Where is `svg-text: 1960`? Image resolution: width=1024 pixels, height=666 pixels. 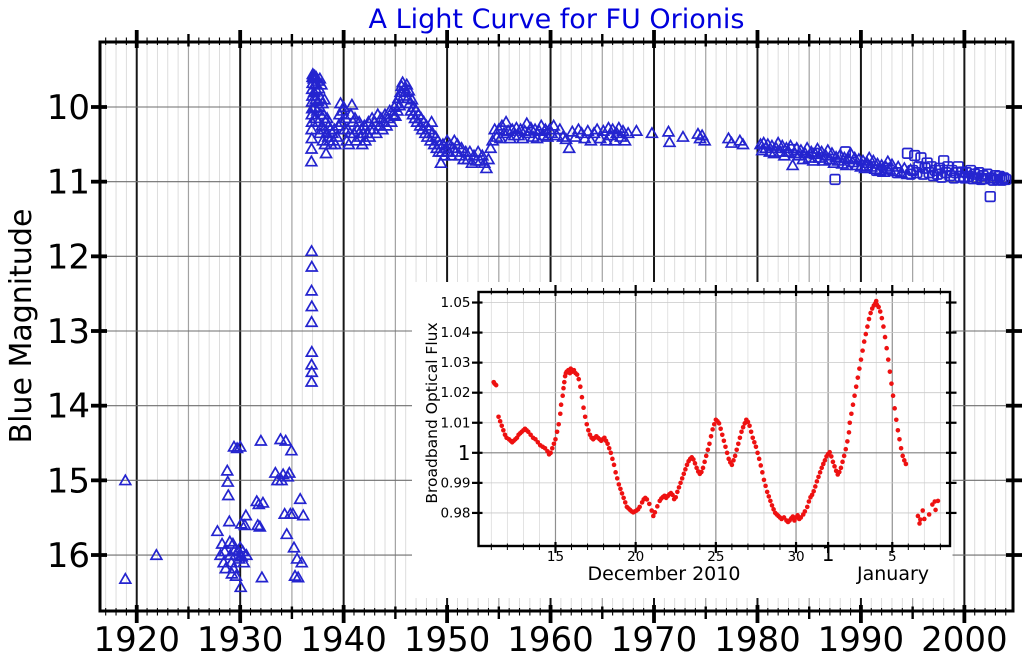 svg-text: 1960 is located at coordinates (550, 640).